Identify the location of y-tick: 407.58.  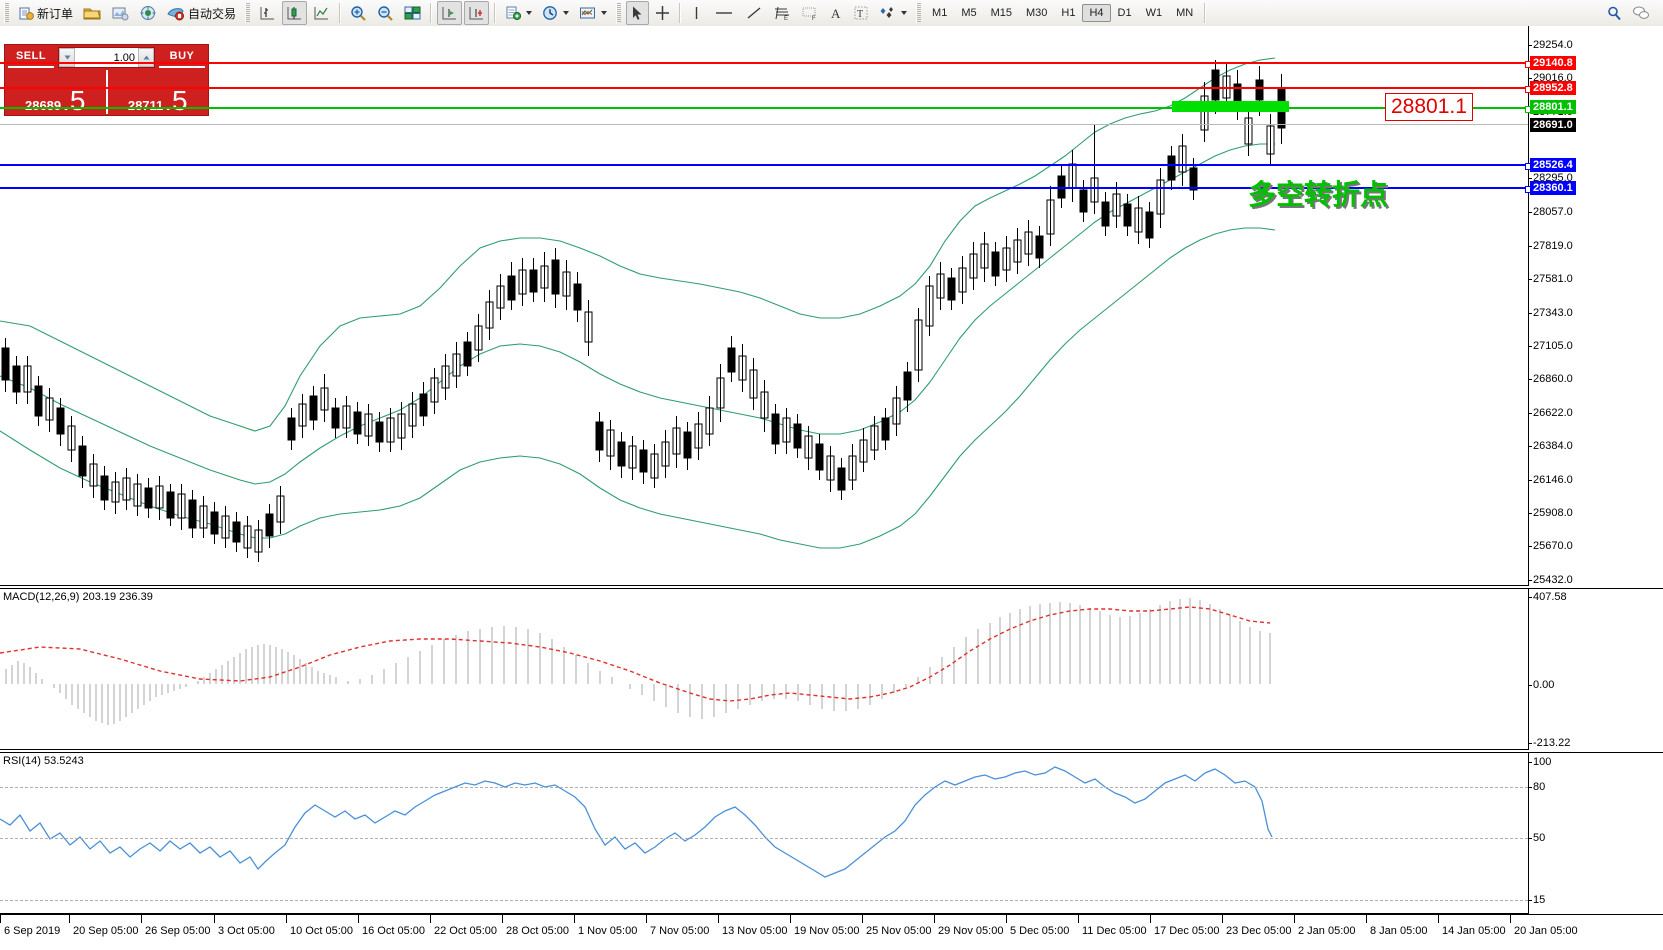
(1548, 597).